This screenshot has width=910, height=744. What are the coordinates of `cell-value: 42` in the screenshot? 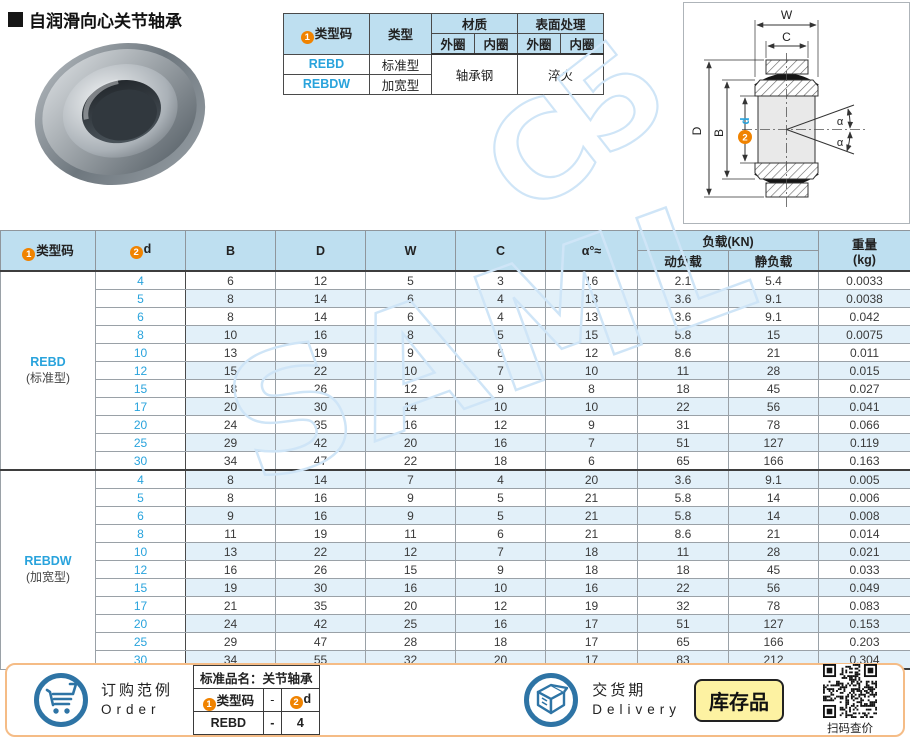 It's located at (320, 623).